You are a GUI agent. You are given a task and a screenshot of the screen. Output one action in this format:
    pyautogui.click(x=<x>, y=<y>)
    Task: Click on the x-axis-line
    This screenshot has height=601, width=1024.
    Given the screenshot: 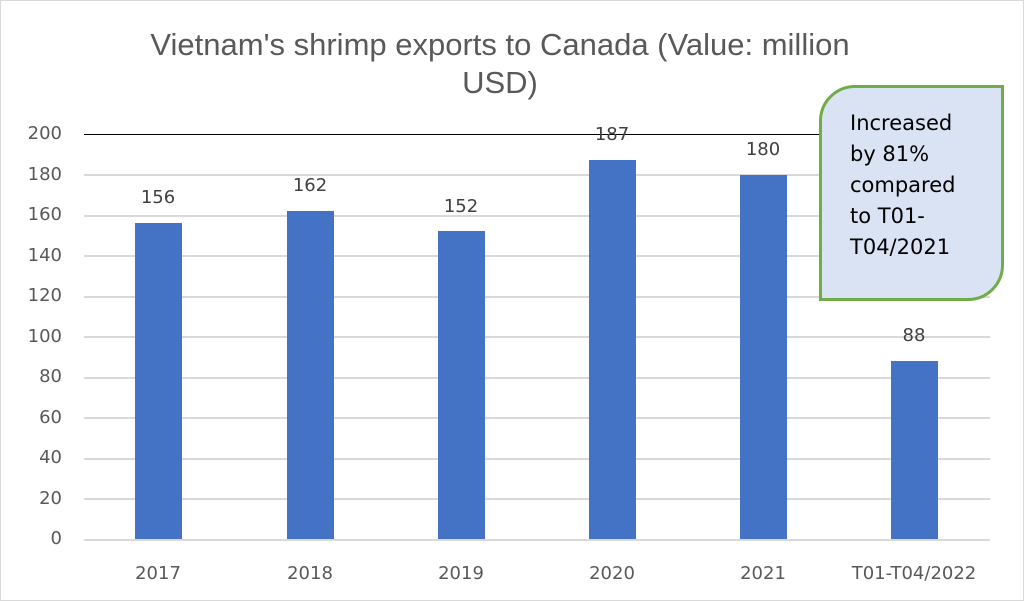 What is the action you would take?
    pyautogui.click(x=537, y=540)
    